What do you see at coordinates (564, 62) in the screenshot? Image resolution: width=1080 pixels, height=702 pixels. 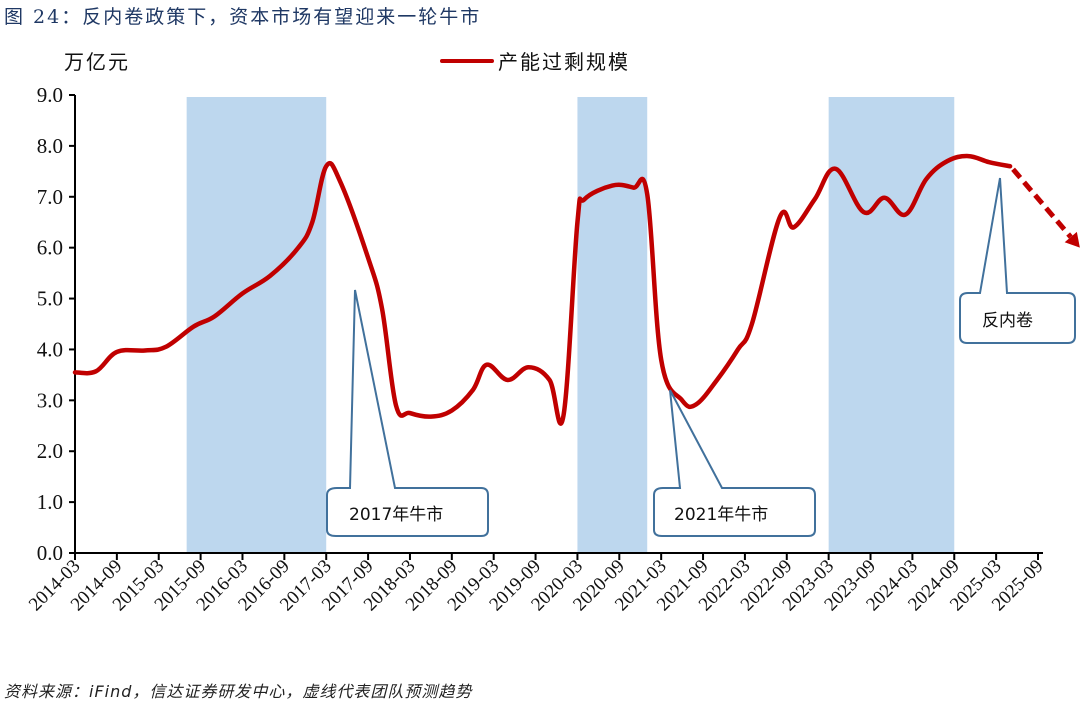 I see `legend-label: 产能过剩规模` at bounding box center [564, 62].